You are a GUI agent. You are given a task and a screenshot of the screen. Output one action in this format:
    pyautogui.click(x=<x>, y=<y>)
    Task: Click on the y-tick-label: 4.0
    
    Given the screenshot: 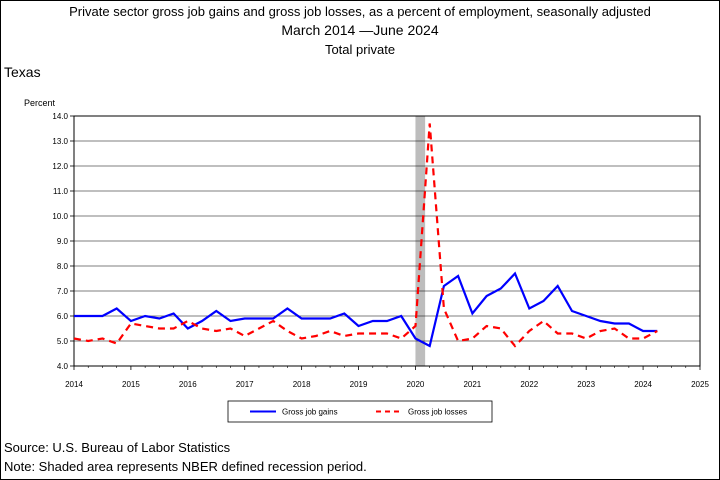 What is the action you would take?
    pyautogui.click(x=63, y=366)
    